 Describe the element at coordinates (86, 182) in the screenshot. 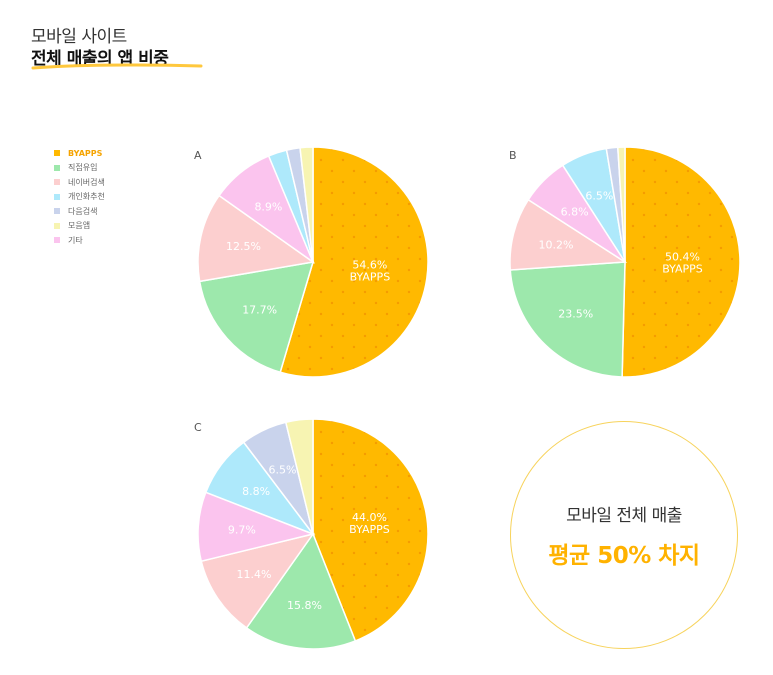

I see `legend-label: 네이버검색` at that location.